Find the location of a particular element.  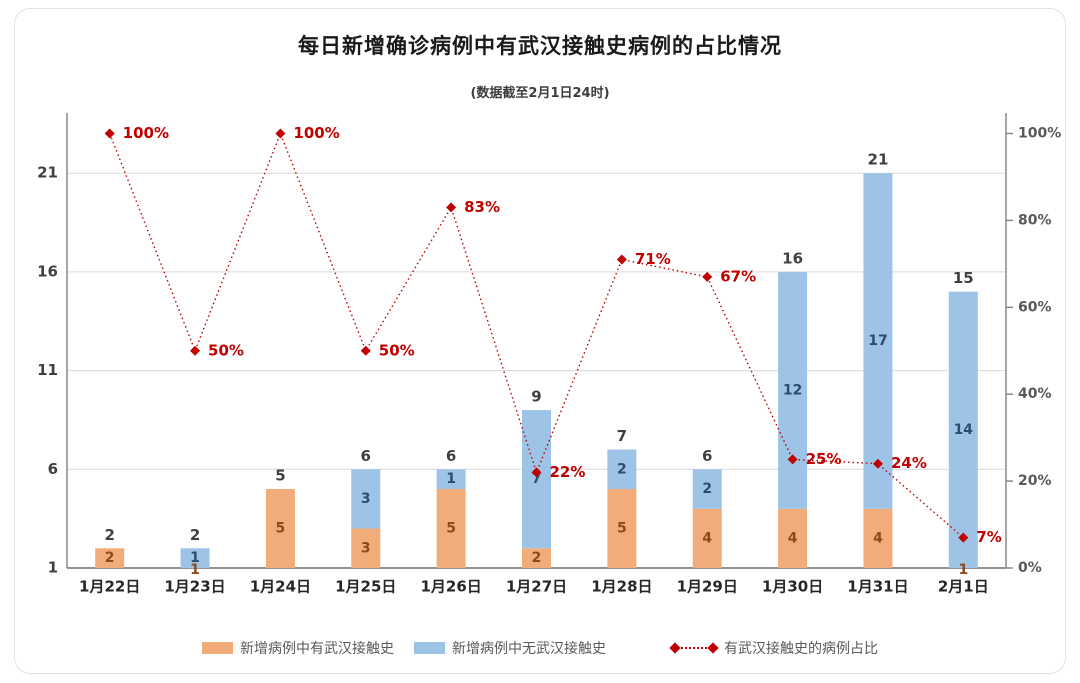

ratio-percent-label: 25% is located at coordinates (824, 459).